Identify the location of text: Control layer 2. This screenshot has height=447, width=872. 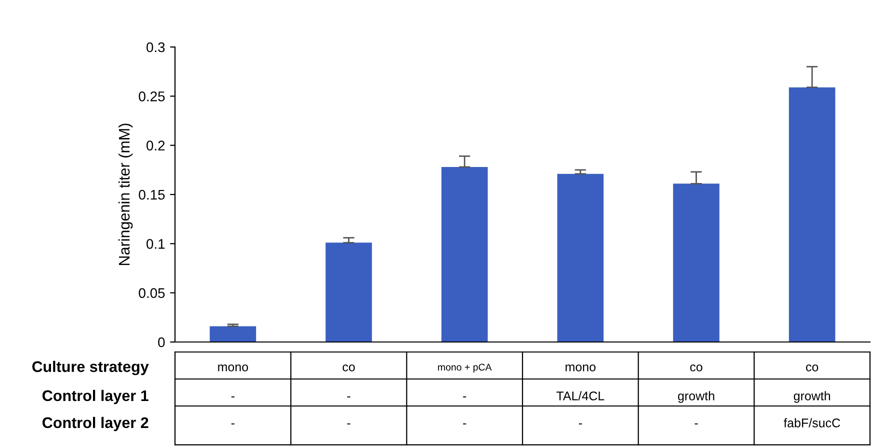
(95, 424).